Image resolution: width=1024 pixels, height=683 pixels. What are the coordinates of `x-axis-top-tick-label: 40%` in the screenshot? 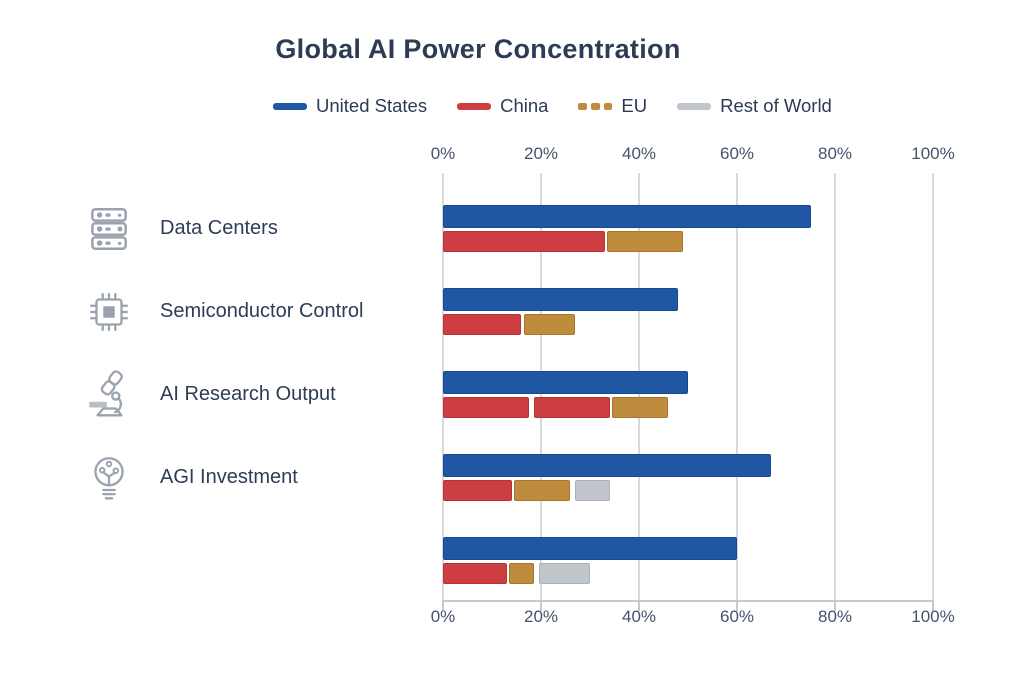 It's located at (639, 153).